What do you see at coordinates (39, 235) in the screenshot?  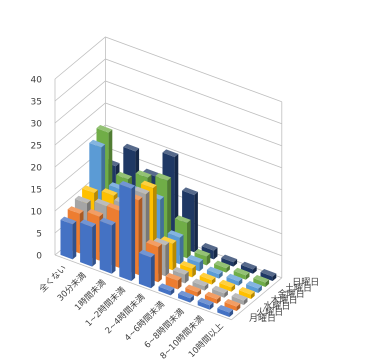 I see `y-tick-label: 5` at bounding box center [39, 235].